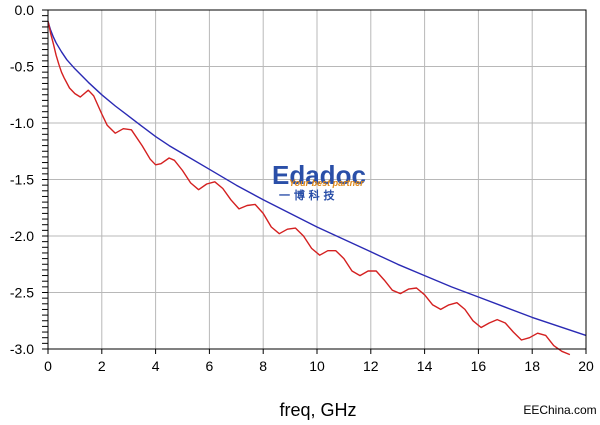 The width and height of the screenshot is (600, 425). What do you see at coordinates (22, 180) in the screenshot?
I see `y-tick-label: -1.5` at bounding box center [22, 180].